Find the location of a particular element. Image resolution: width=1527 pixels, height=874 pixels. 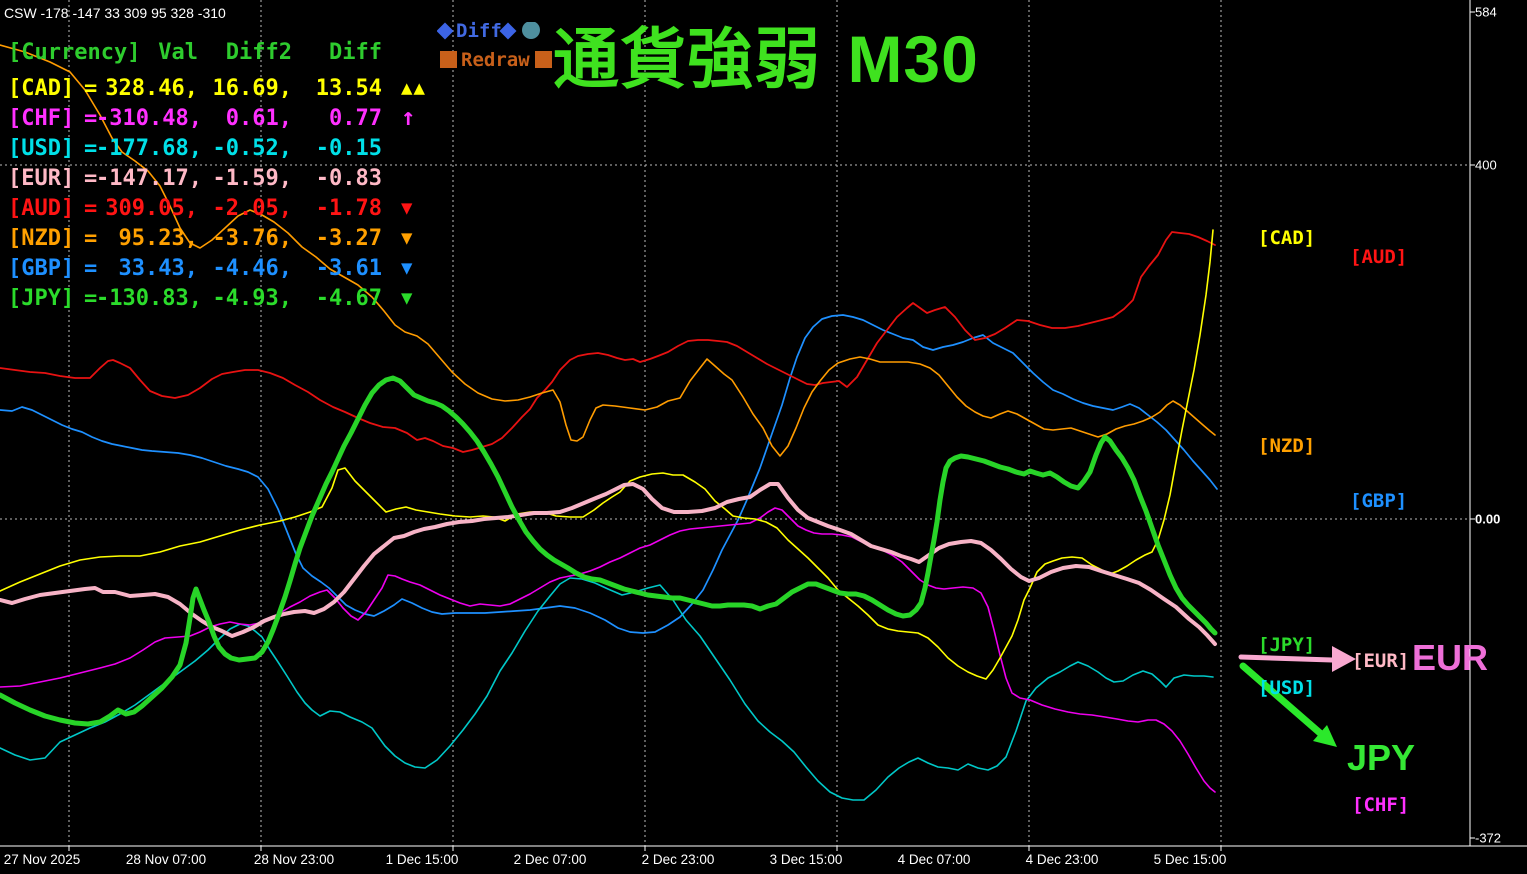

legend-header-cell: Diff is located at coordinates (355, 52).